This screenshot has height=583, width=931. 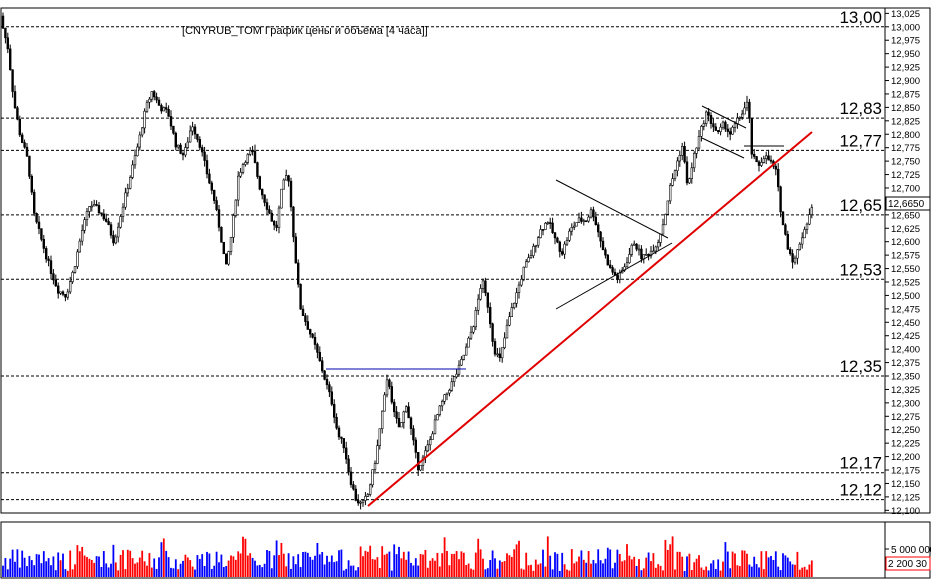 I want to click on volume-value-badge, so click(x=908, y=563).